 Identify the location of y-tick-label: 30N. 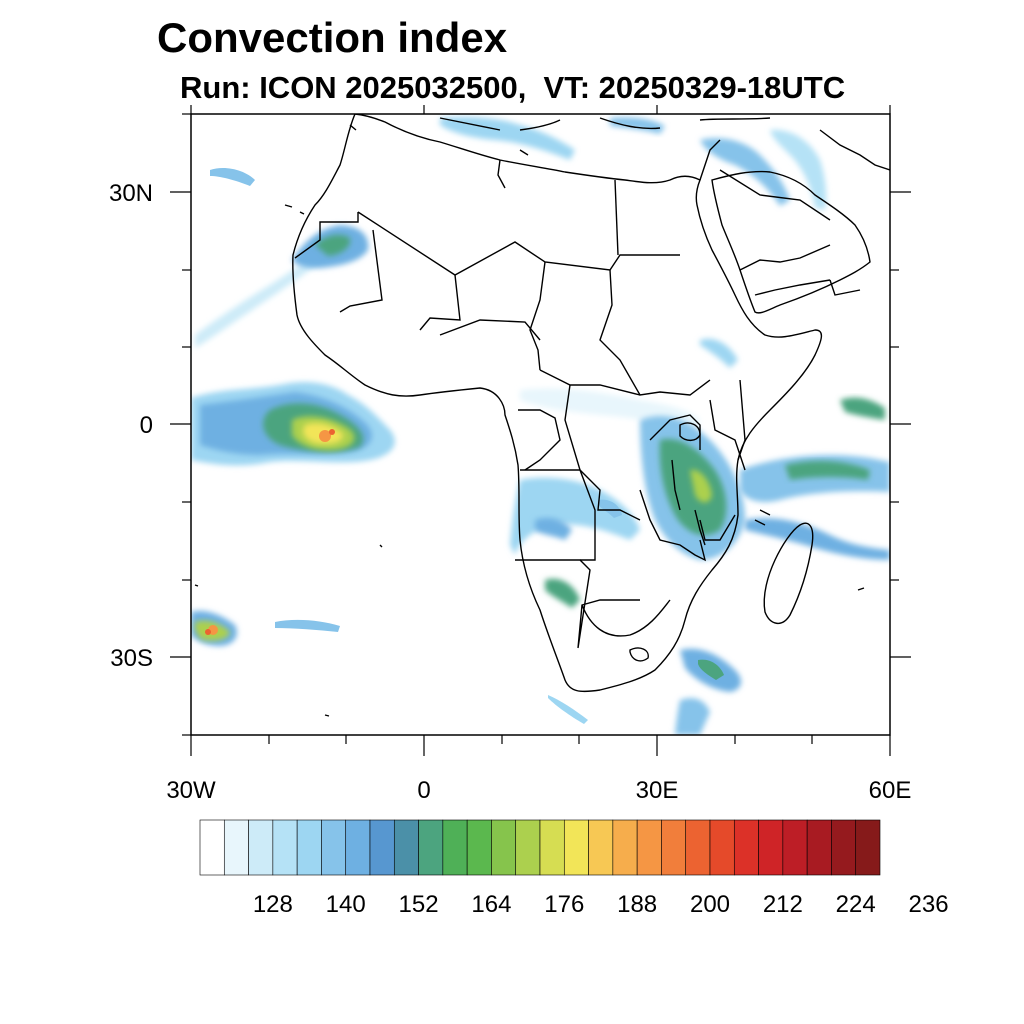
(131, 193).